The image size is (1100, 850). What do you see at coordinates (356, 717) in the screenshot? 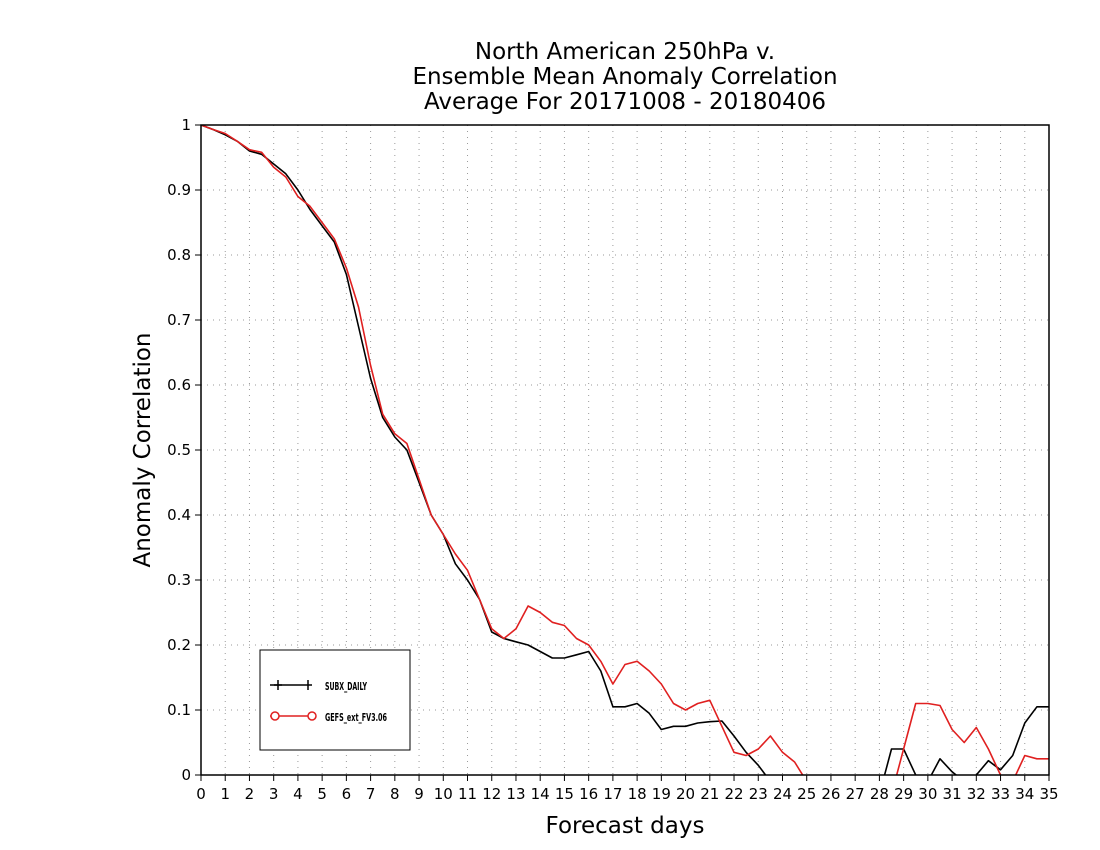
I see `legend-label-gefs: GEFS_ext_FV3.06` at bounding box center [356, 717].